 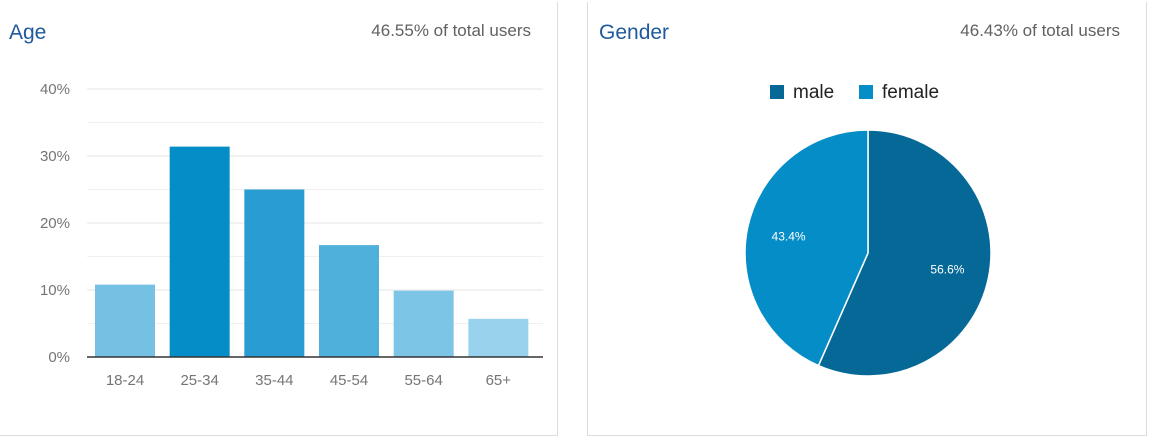 I want to click on bar-65+, so click(x=498, y=337).